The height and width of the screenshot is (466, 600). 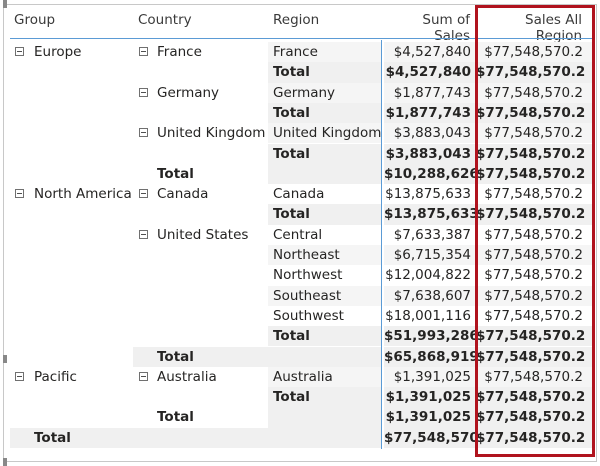 I want to click on table-row: Total $1,391,025 $77,548,570.2, so click(x=300, y=397).